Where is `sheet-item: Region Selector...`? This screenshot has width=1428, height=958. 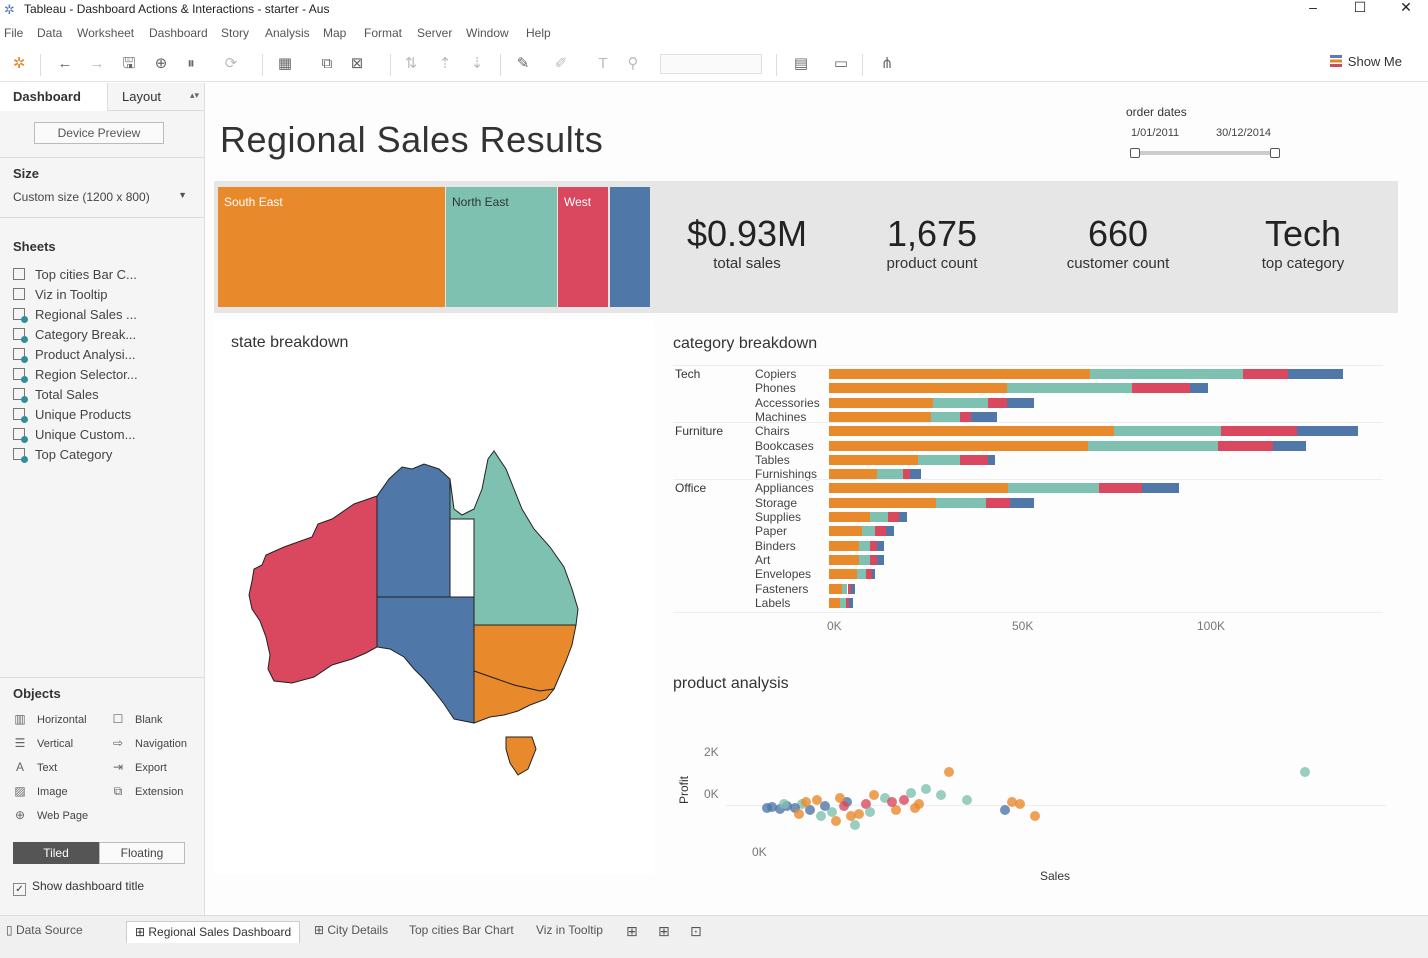 sheet-item: Region Selector... is located at coordinates (75, 376).